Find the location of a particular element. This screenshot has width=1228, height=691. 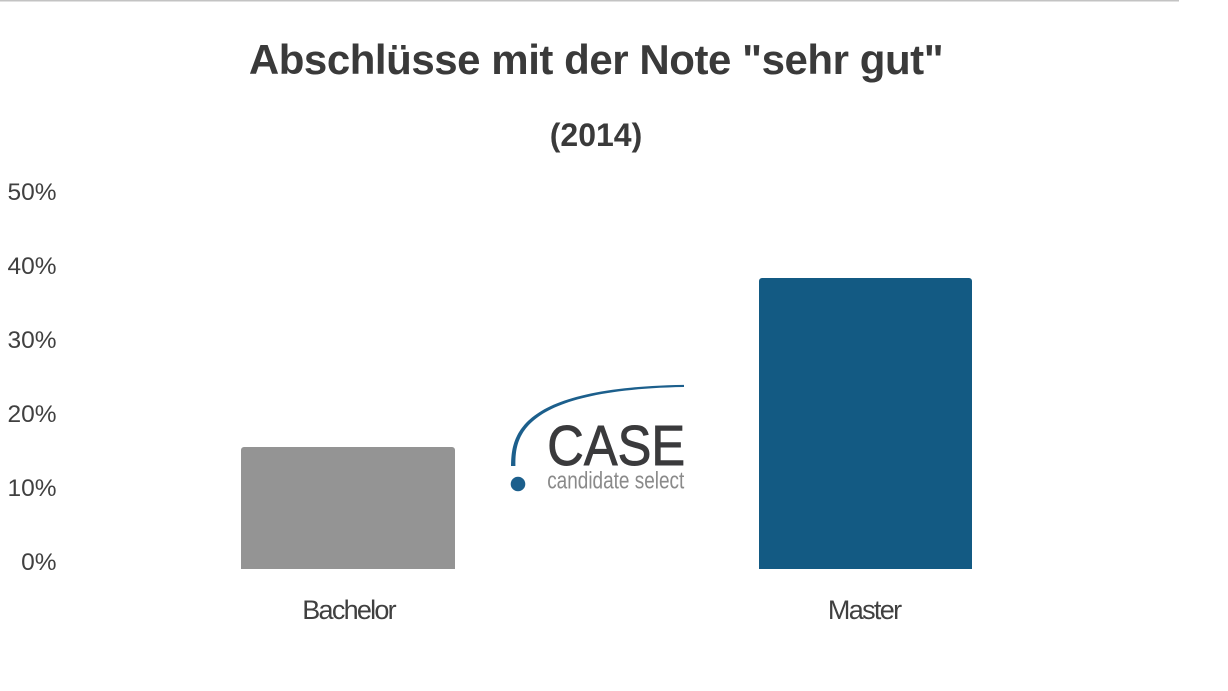

svg-text: CASE is located at coordinates (616, 446).